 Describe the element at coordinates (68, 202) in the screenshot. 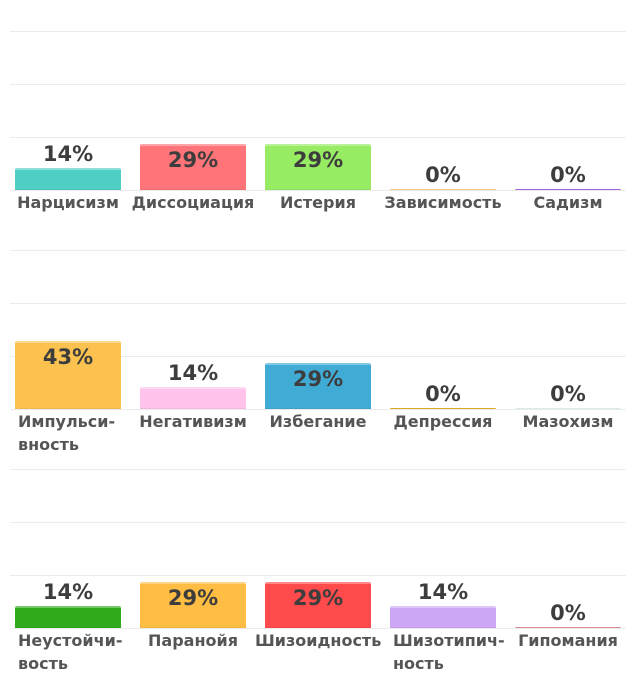

I see `category-label: Нарцисизм` at that location.